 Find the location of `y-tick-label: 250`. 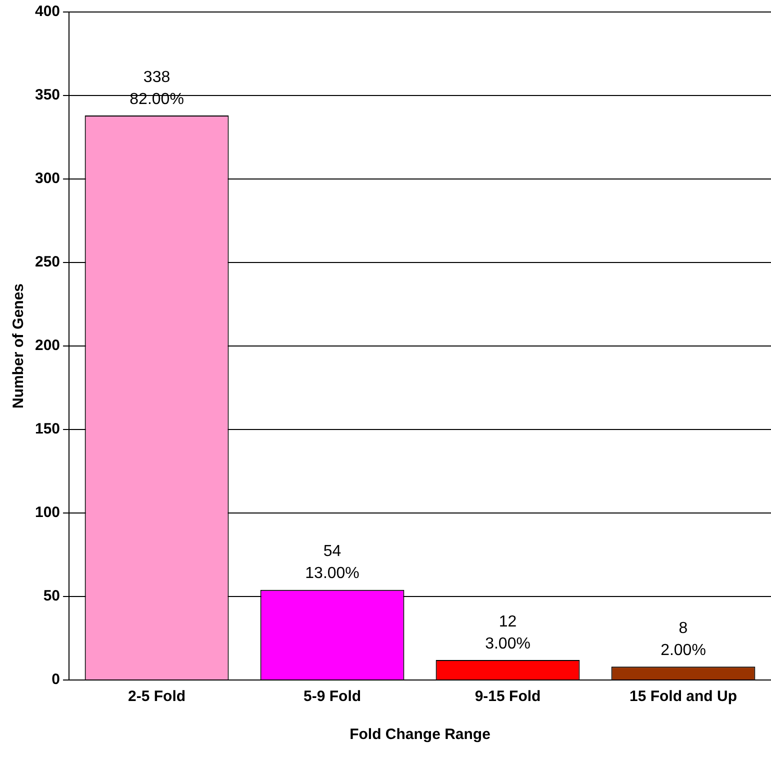

y-tick-label: 250 is located at coordinates (47, 262).